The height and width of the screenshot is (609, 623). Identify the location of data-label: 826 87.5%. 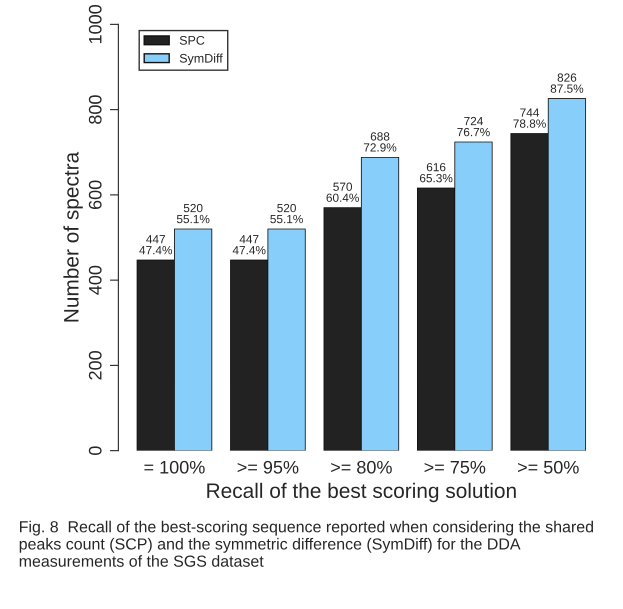
(567, 83).